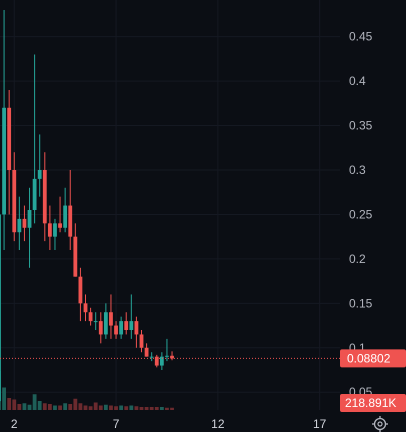 The height and width of the screenshot is (432, 406). I want to click on y-tick-label: 0.25, so click(361, 214).